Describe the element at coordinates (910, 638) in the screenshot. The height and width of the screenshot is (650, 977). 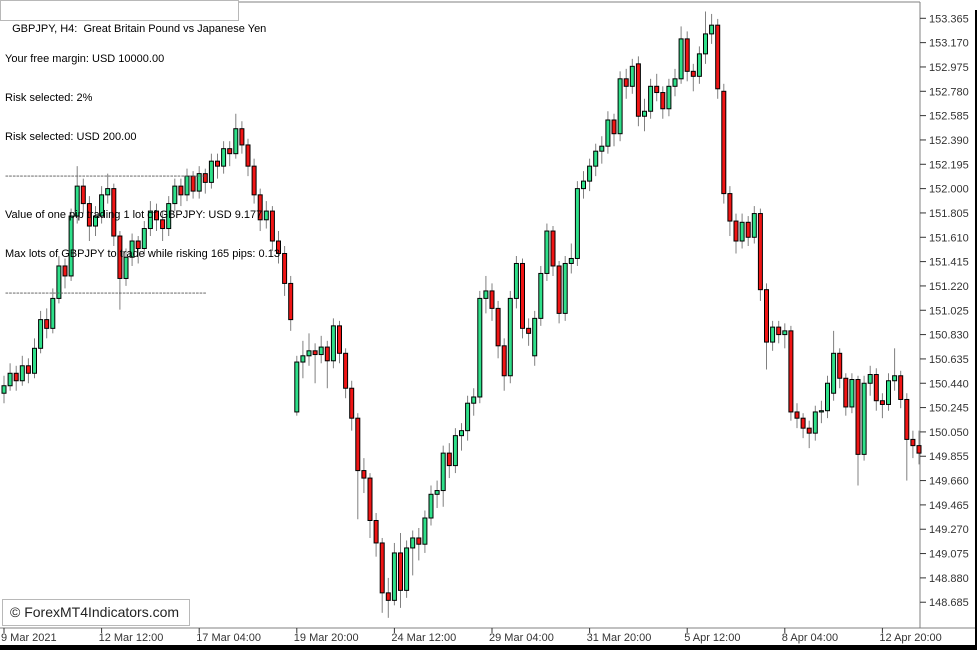
I see `time-tick-label: 12 Apr 20:00` at that location.